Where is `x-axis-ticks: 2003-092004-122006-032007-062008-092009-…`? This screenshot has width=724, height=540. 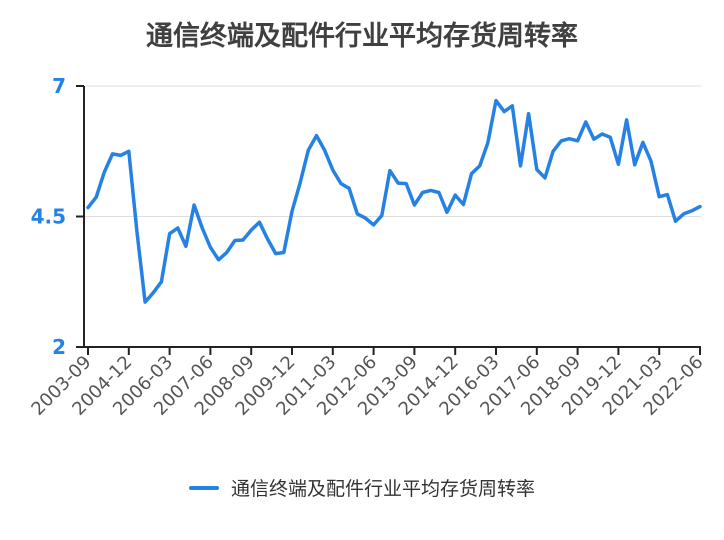
x-axis-ticks: 2003-092004-122006-032007-062008-092009-… is located at coordinates (367, 383).